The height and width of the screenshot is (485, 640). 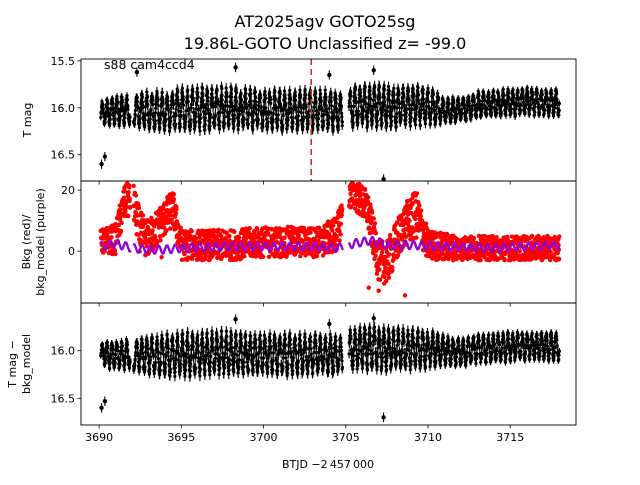 What do you see at coordinates (149, 64) in the screenshot?
I see `sector-annotation: s88 cam4ccd4` at bounding box center [149, 64].